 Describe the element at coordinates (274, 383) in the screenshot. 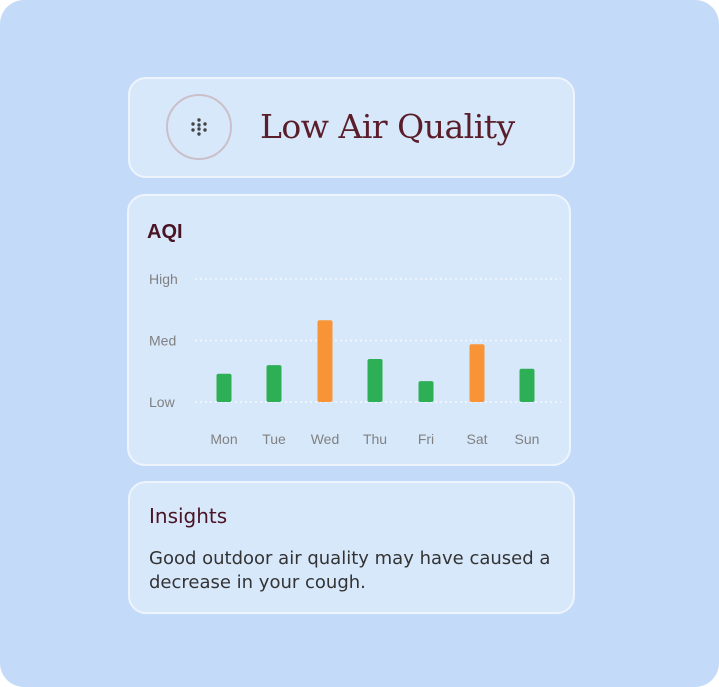

I see `bar-tue` at that location.